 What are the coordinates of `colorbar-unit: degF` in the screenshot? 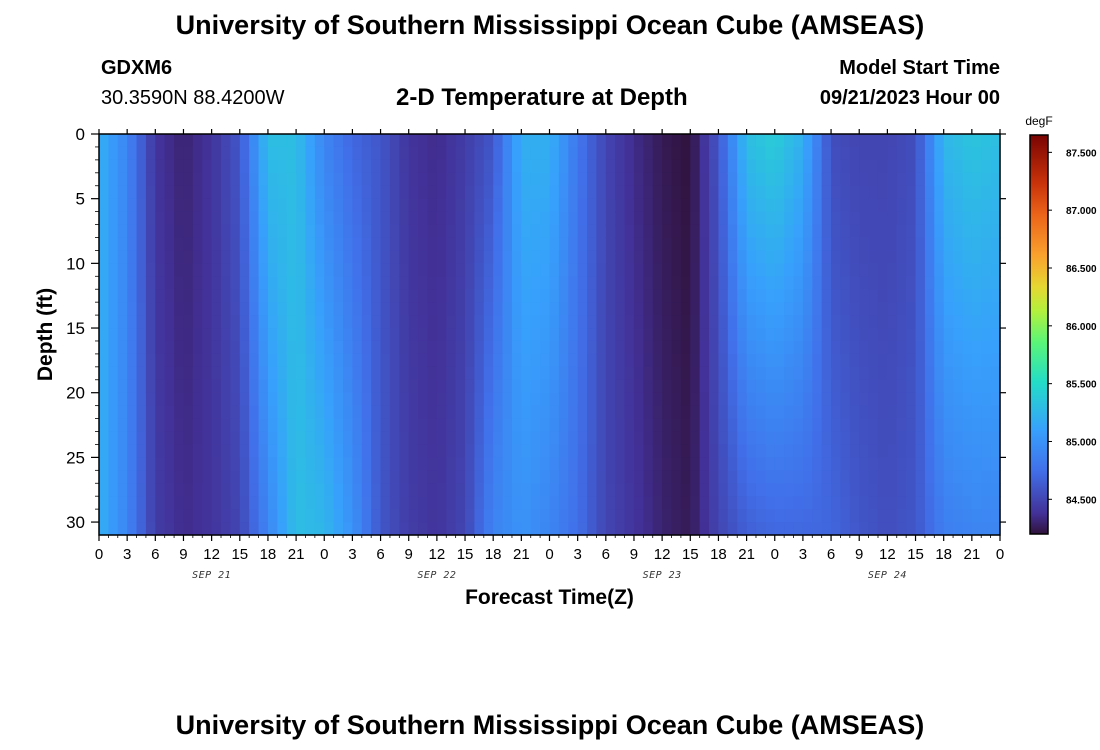 It's located at (1038, 121).